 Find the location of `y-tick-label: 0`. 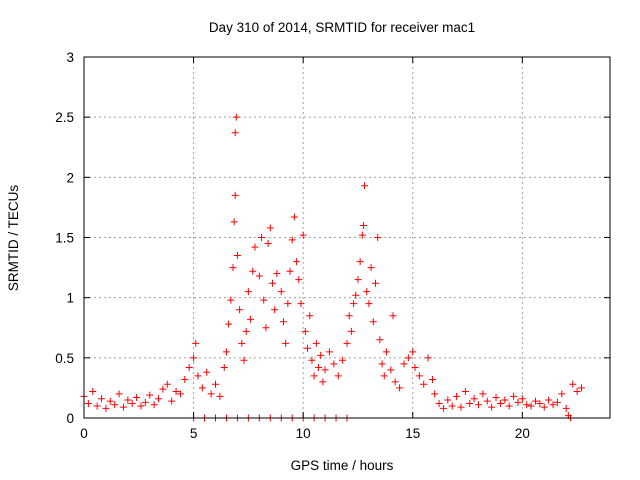

y-tick-label: 0 is located at coordinates (70, 418).